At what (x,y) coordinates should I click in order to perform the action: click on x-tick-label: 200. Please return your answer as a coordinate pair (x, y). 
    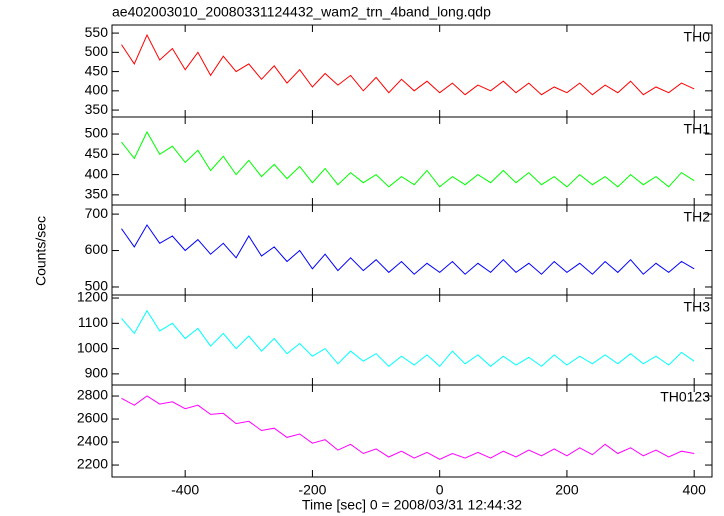
    Looking at the image, I should click on (567, 490).